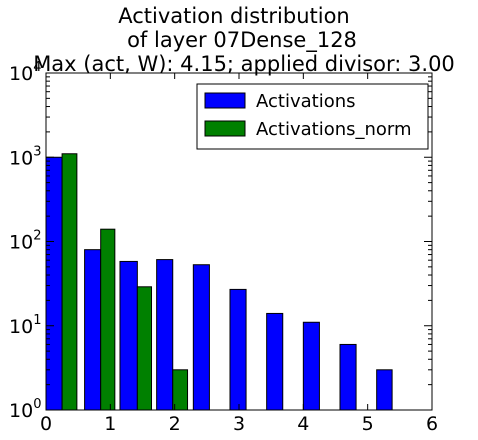 Image resolution: width=478 pixels, height=440 pixels. What do you see at coordinates (25, 325) in the screenshot?
I see `y-tick-label-1: 10¹` at bounding box center [25, 325].